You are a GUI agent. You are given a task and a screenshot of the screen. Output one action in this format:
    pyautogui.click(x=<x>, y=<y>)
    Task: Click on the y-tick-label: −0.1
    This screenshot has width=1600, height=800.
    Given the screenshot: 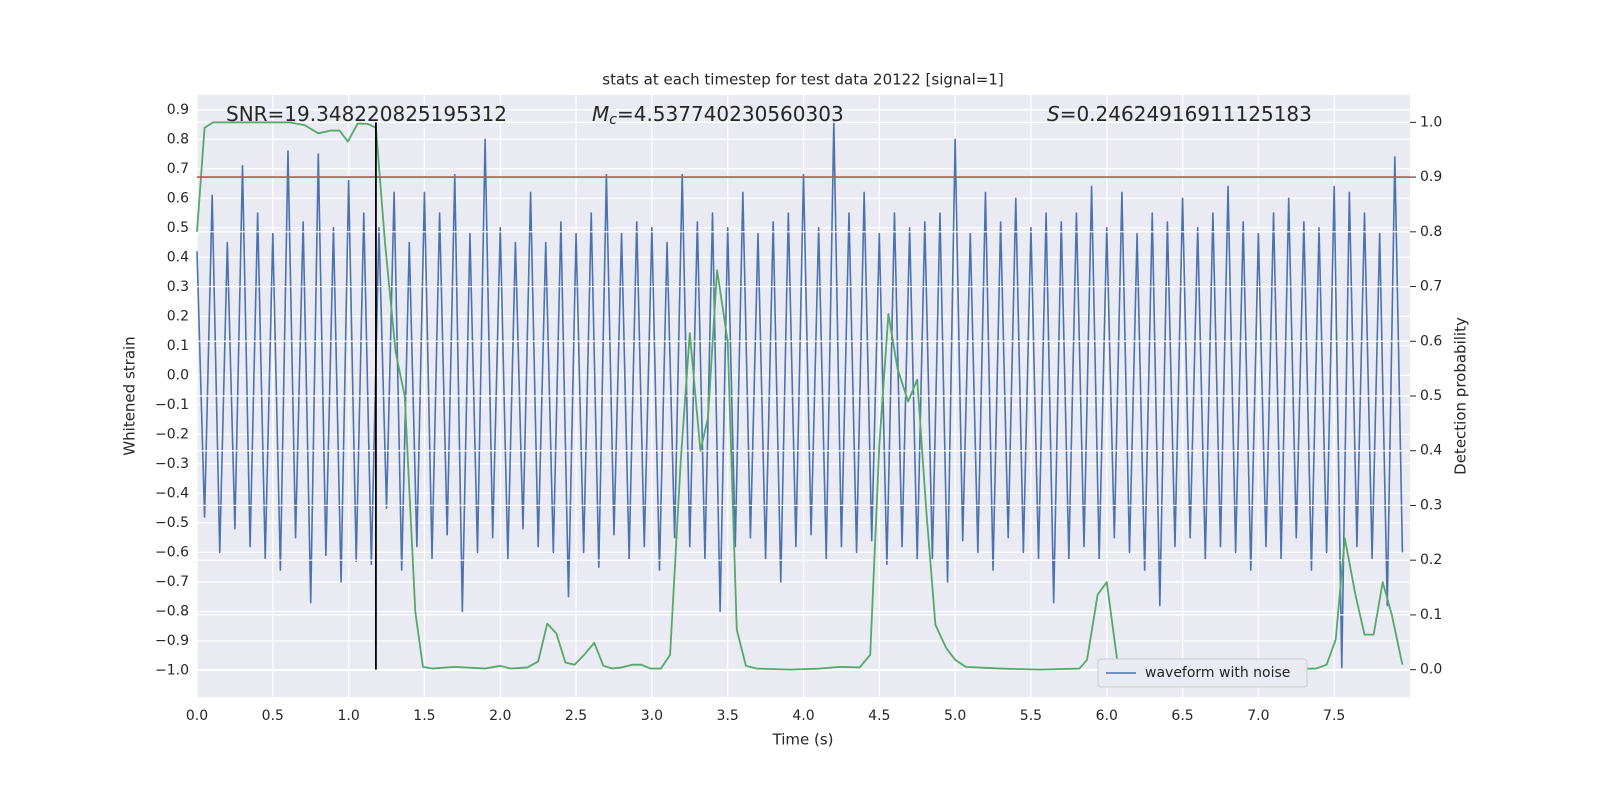 What is the action you would take?
    pyautogui.click(x=172, y=405)
    